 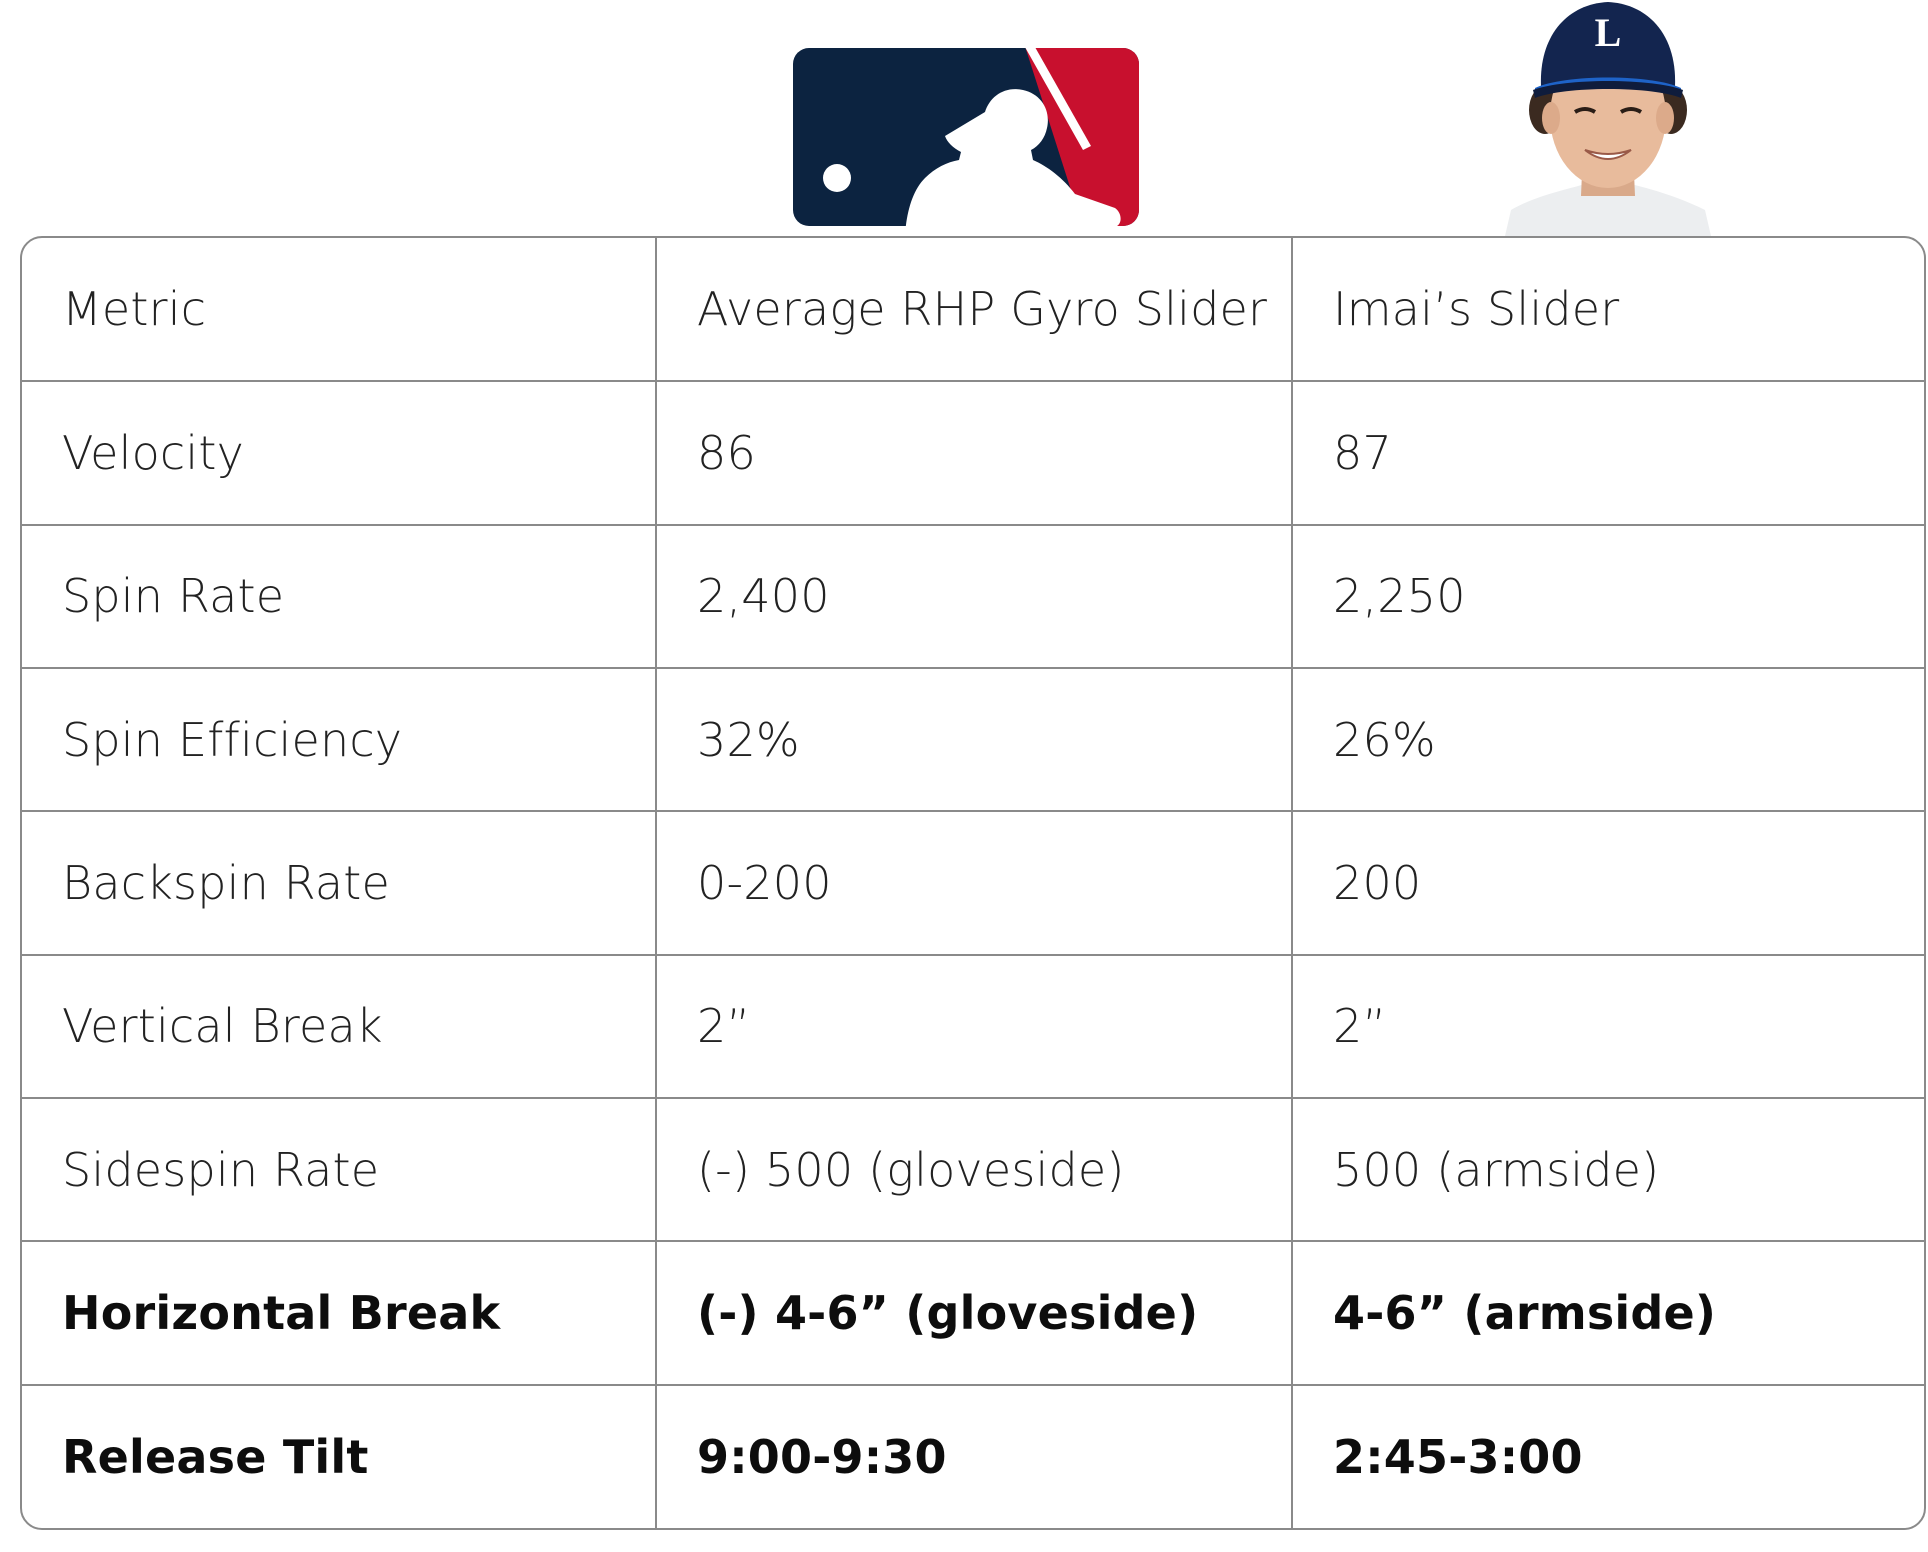 What do you see at coordinates (1608, 1170) in the screenshot?
I see `imai-cell: 500 (armside)` at bounding box center [1608, 1170].